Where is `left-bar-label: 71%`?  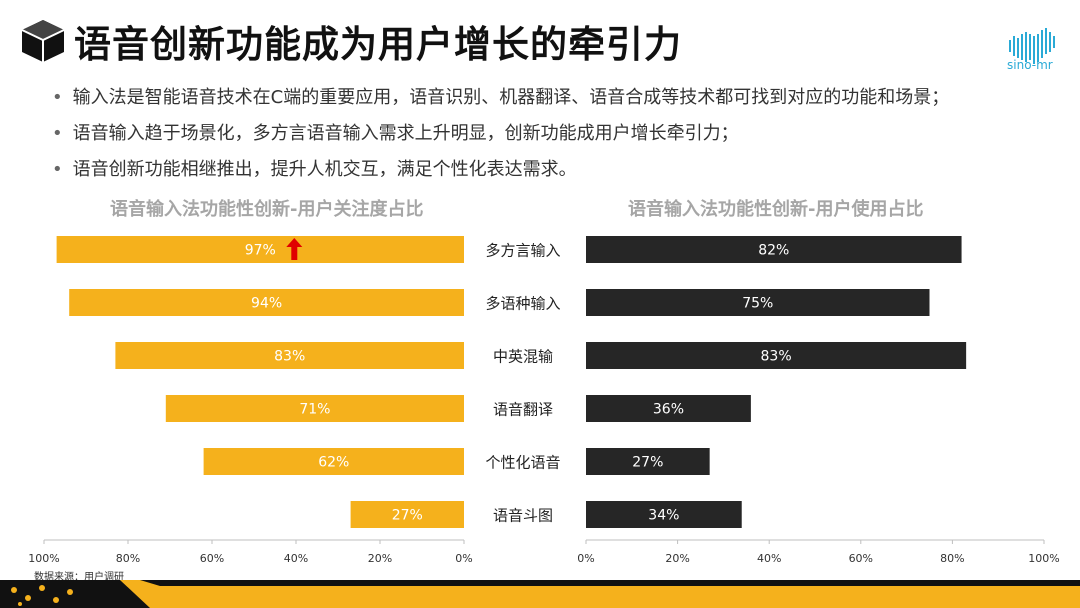
left-bar-label: 71% is located at coordinates (314, 410).